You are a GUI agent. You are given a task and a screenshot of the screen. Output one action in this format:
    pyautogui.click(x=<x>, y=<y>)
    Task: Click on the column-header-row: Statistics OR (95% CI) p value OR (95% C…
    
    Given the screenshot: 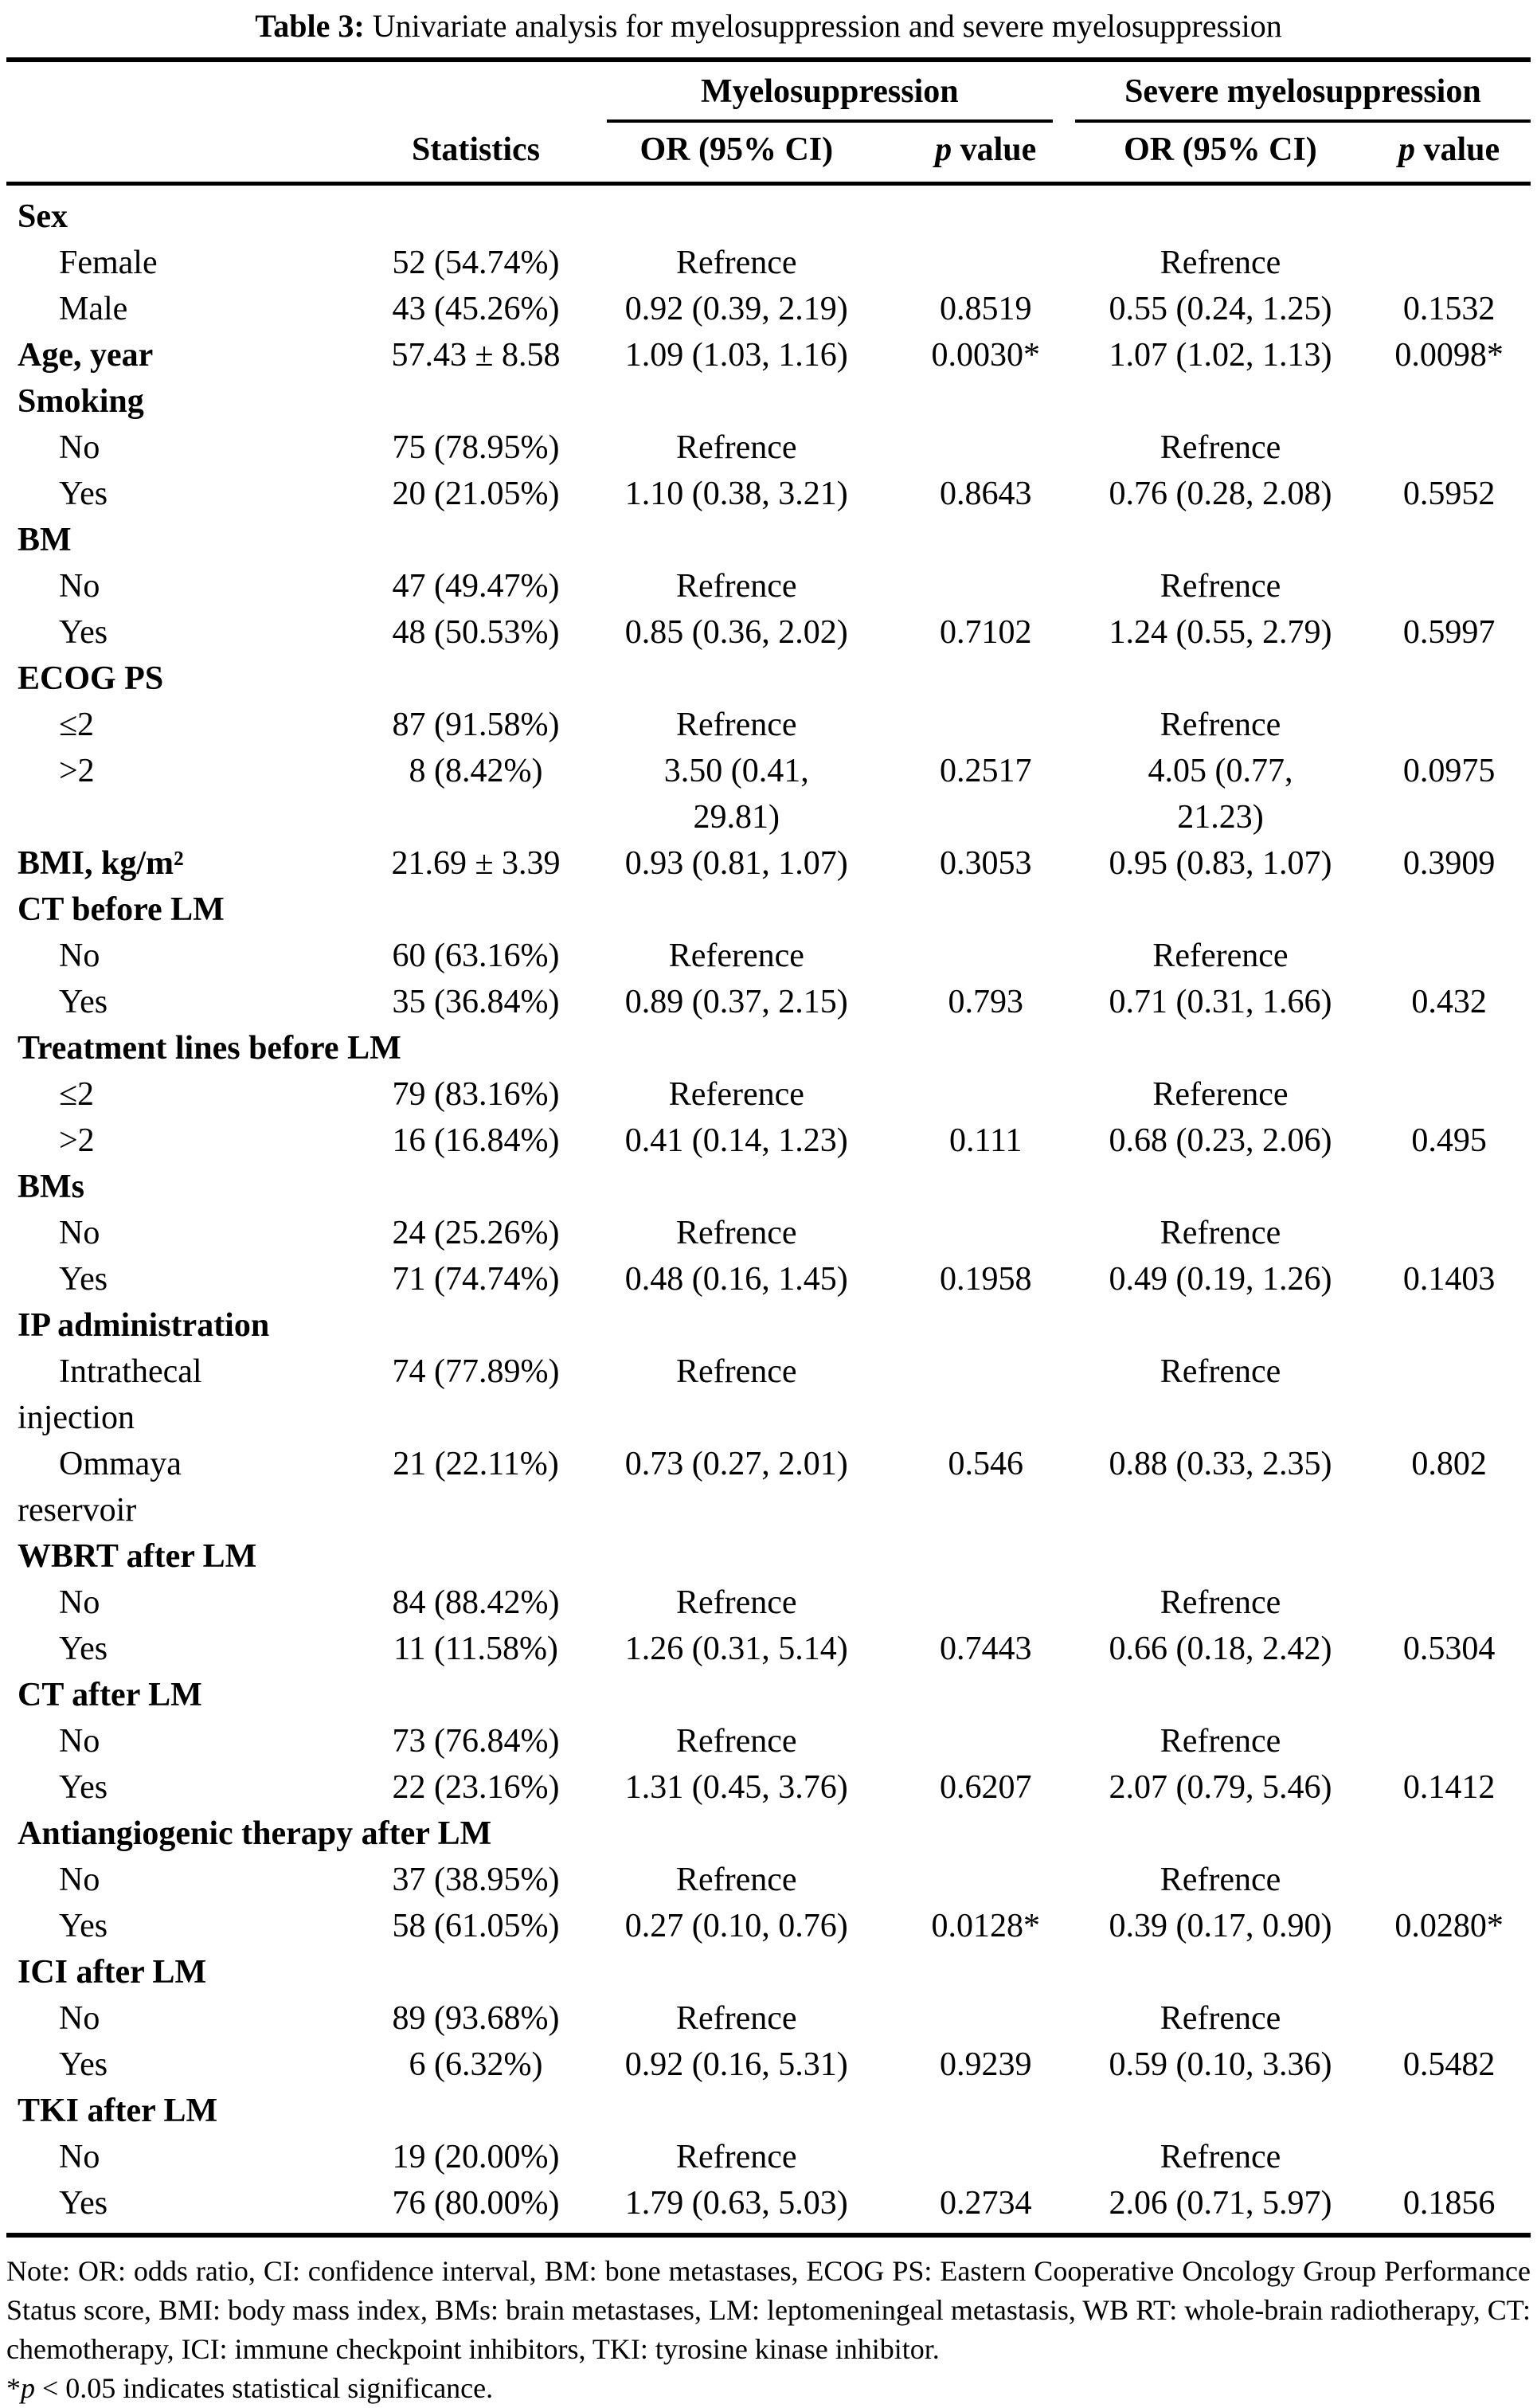 What is the action you would take?
    pyautogui.click(x=768, y=155)
    